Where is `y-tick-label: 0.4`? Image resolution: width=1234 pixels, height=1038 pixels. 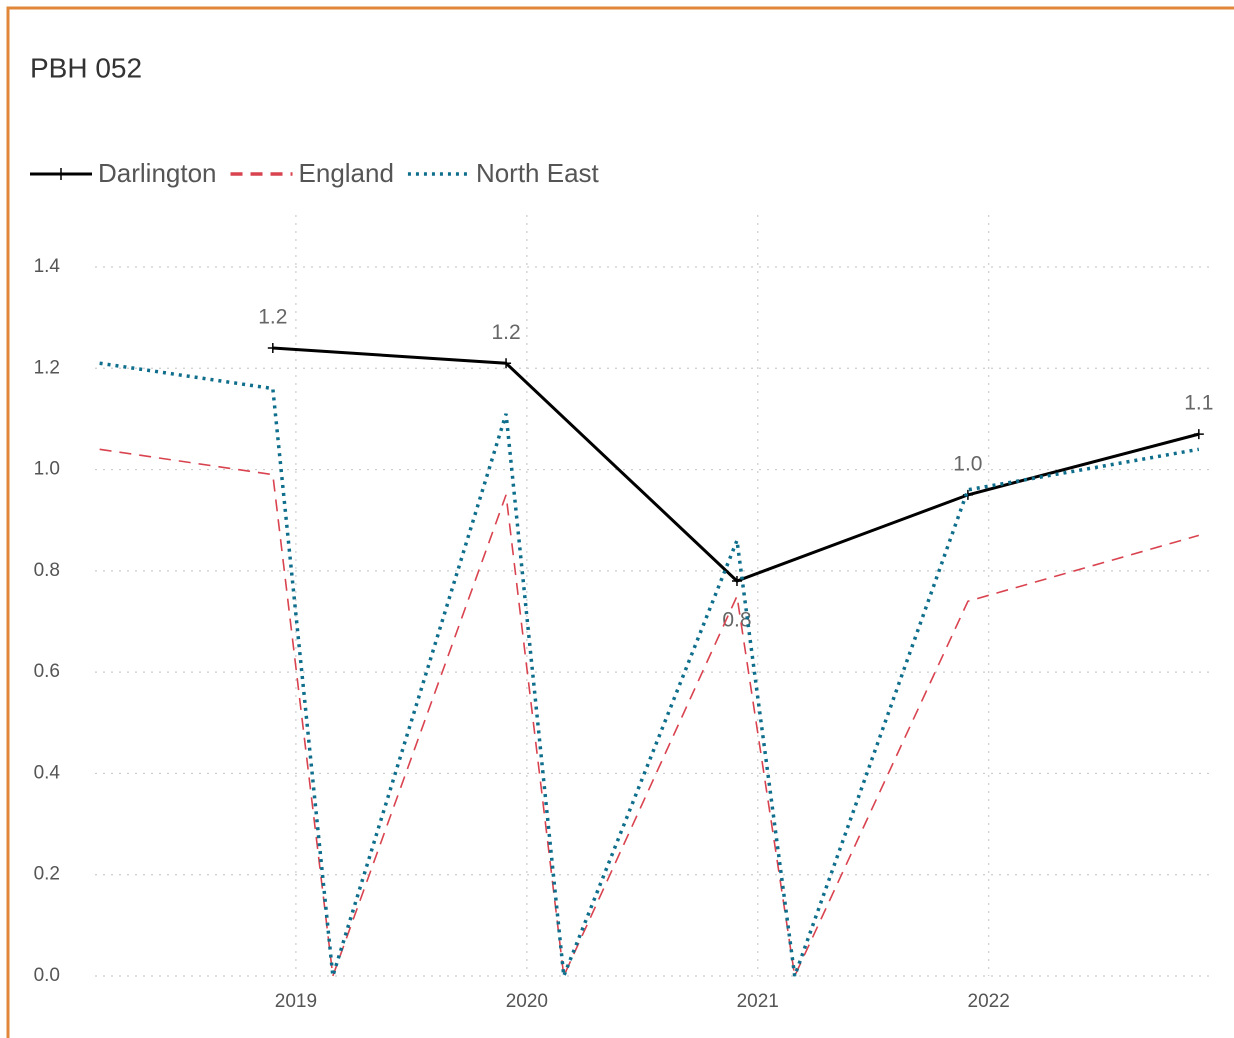 y-tick-label: 0.4 is located at coordinates (47, 772).